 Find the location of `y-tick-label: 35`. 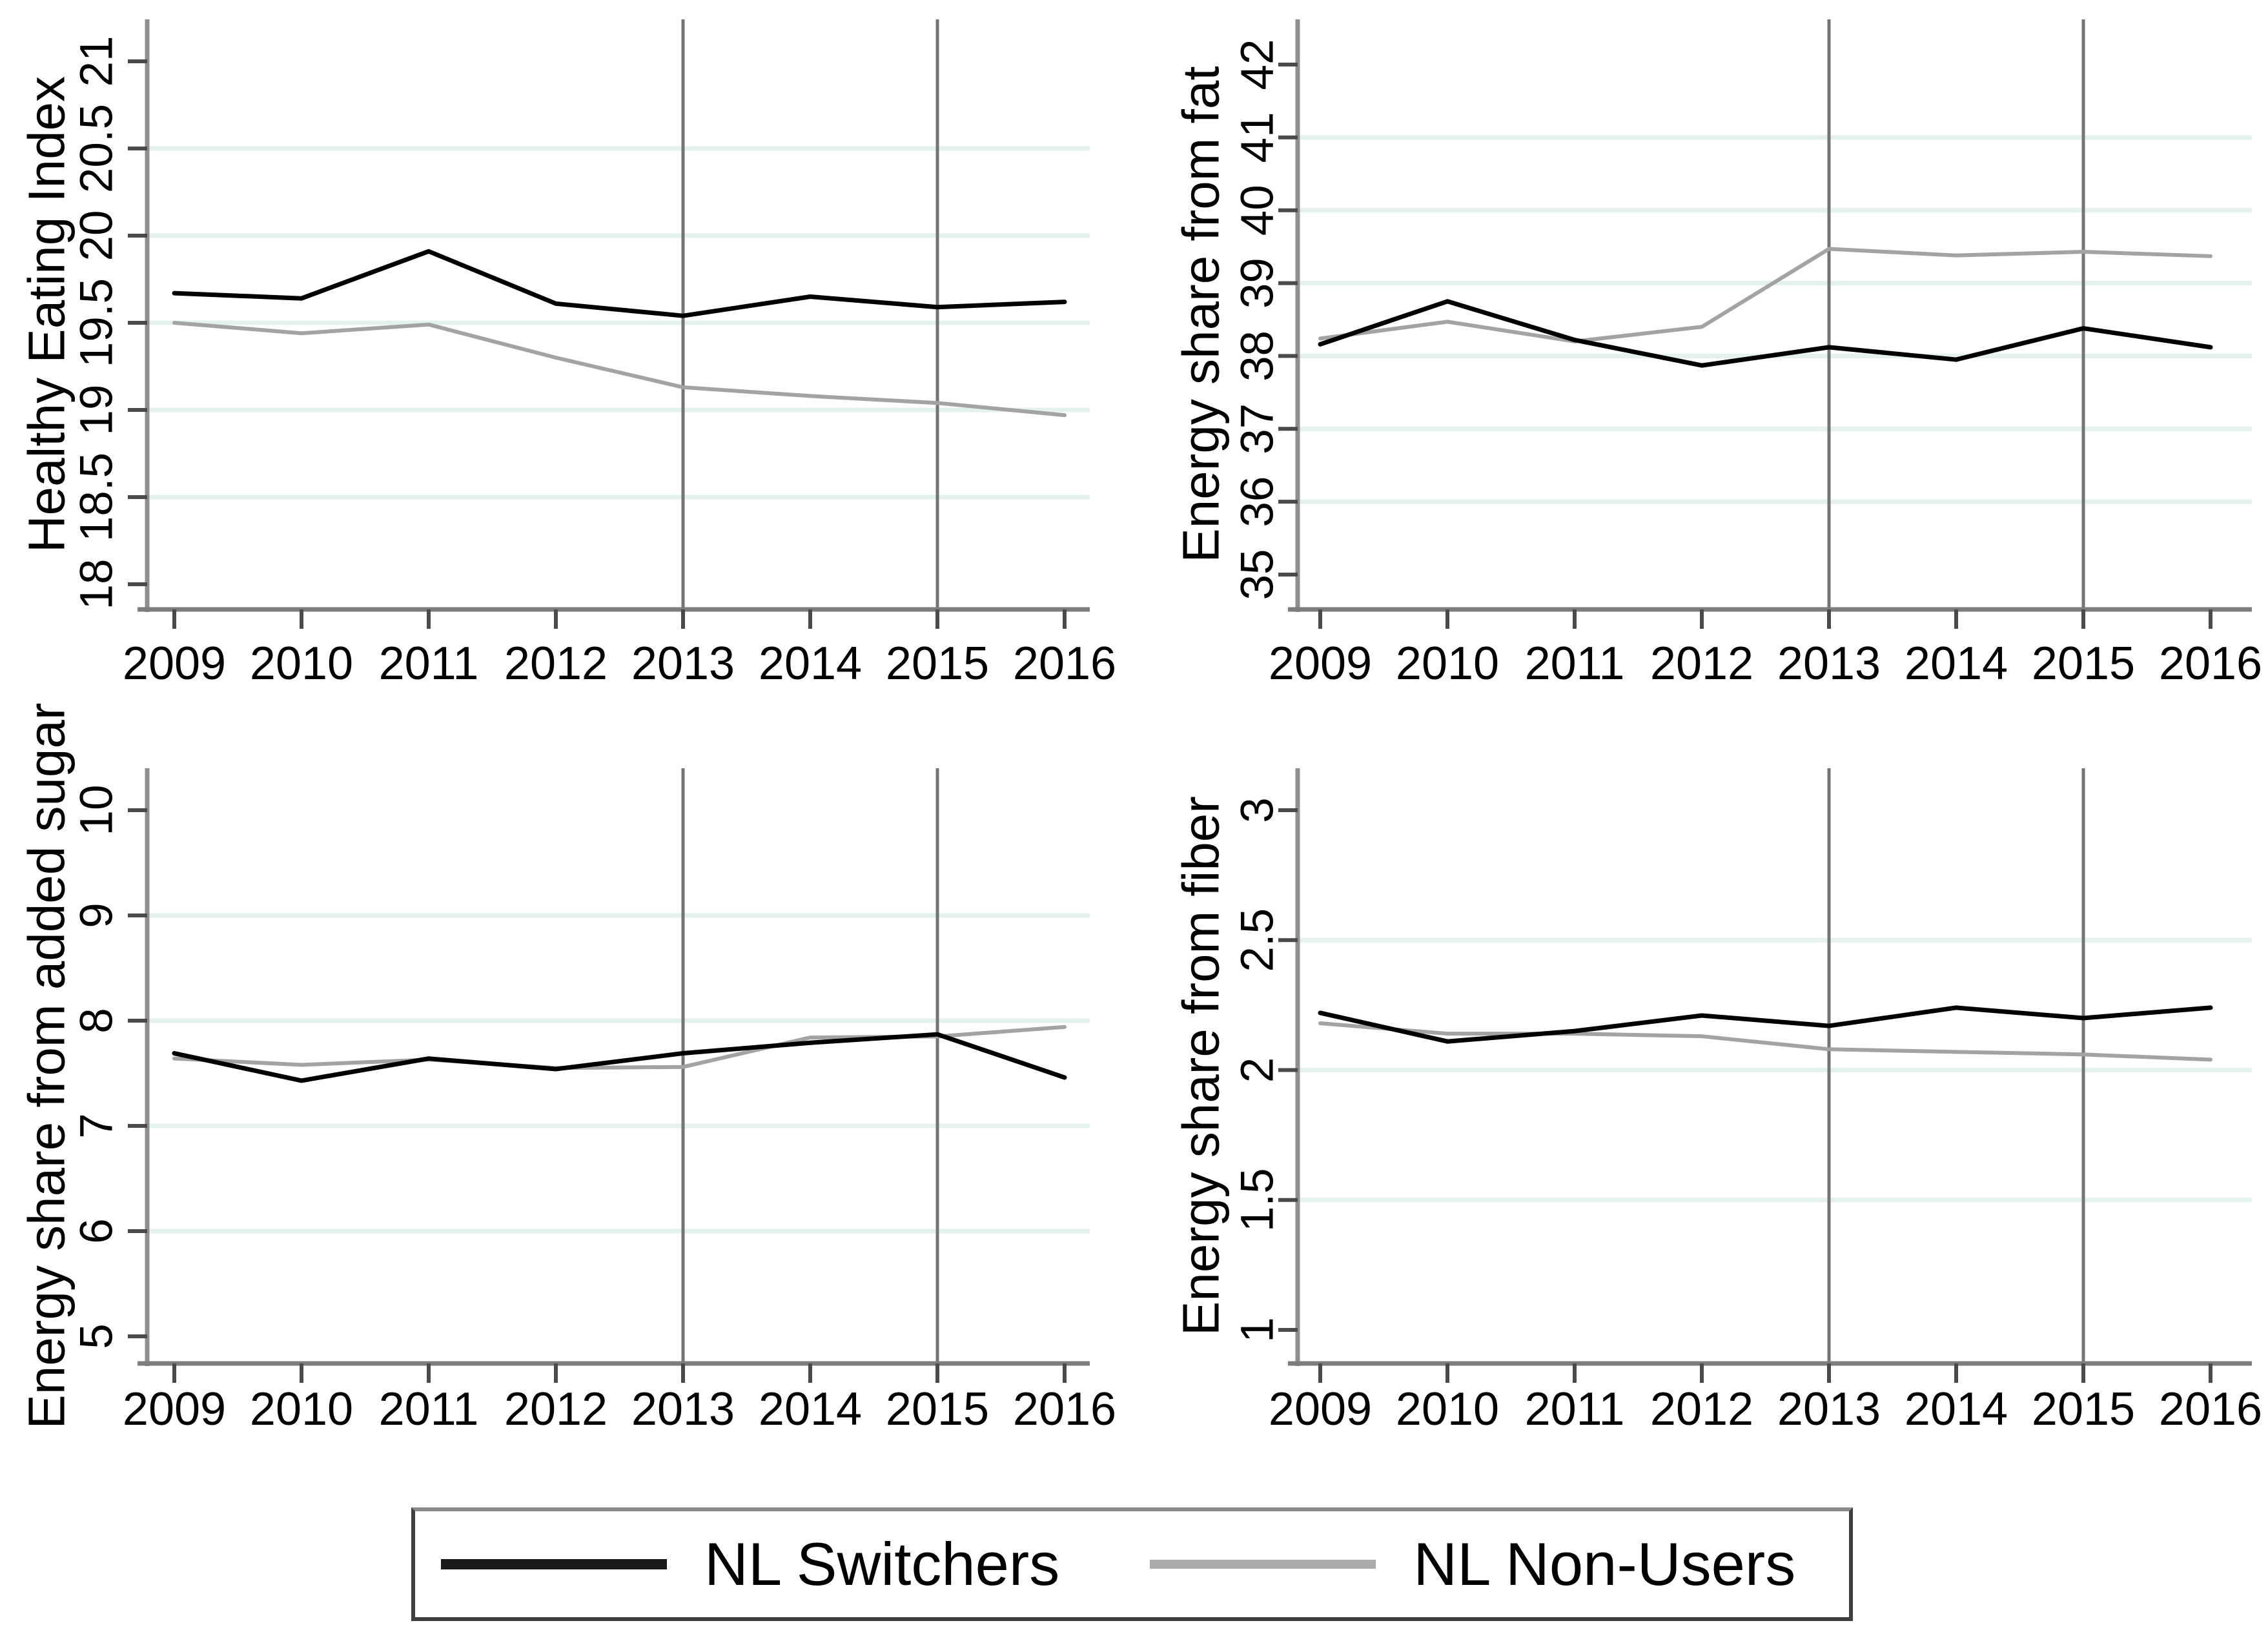

y-tick-label: 35 is located at coordinates (1257, 575).